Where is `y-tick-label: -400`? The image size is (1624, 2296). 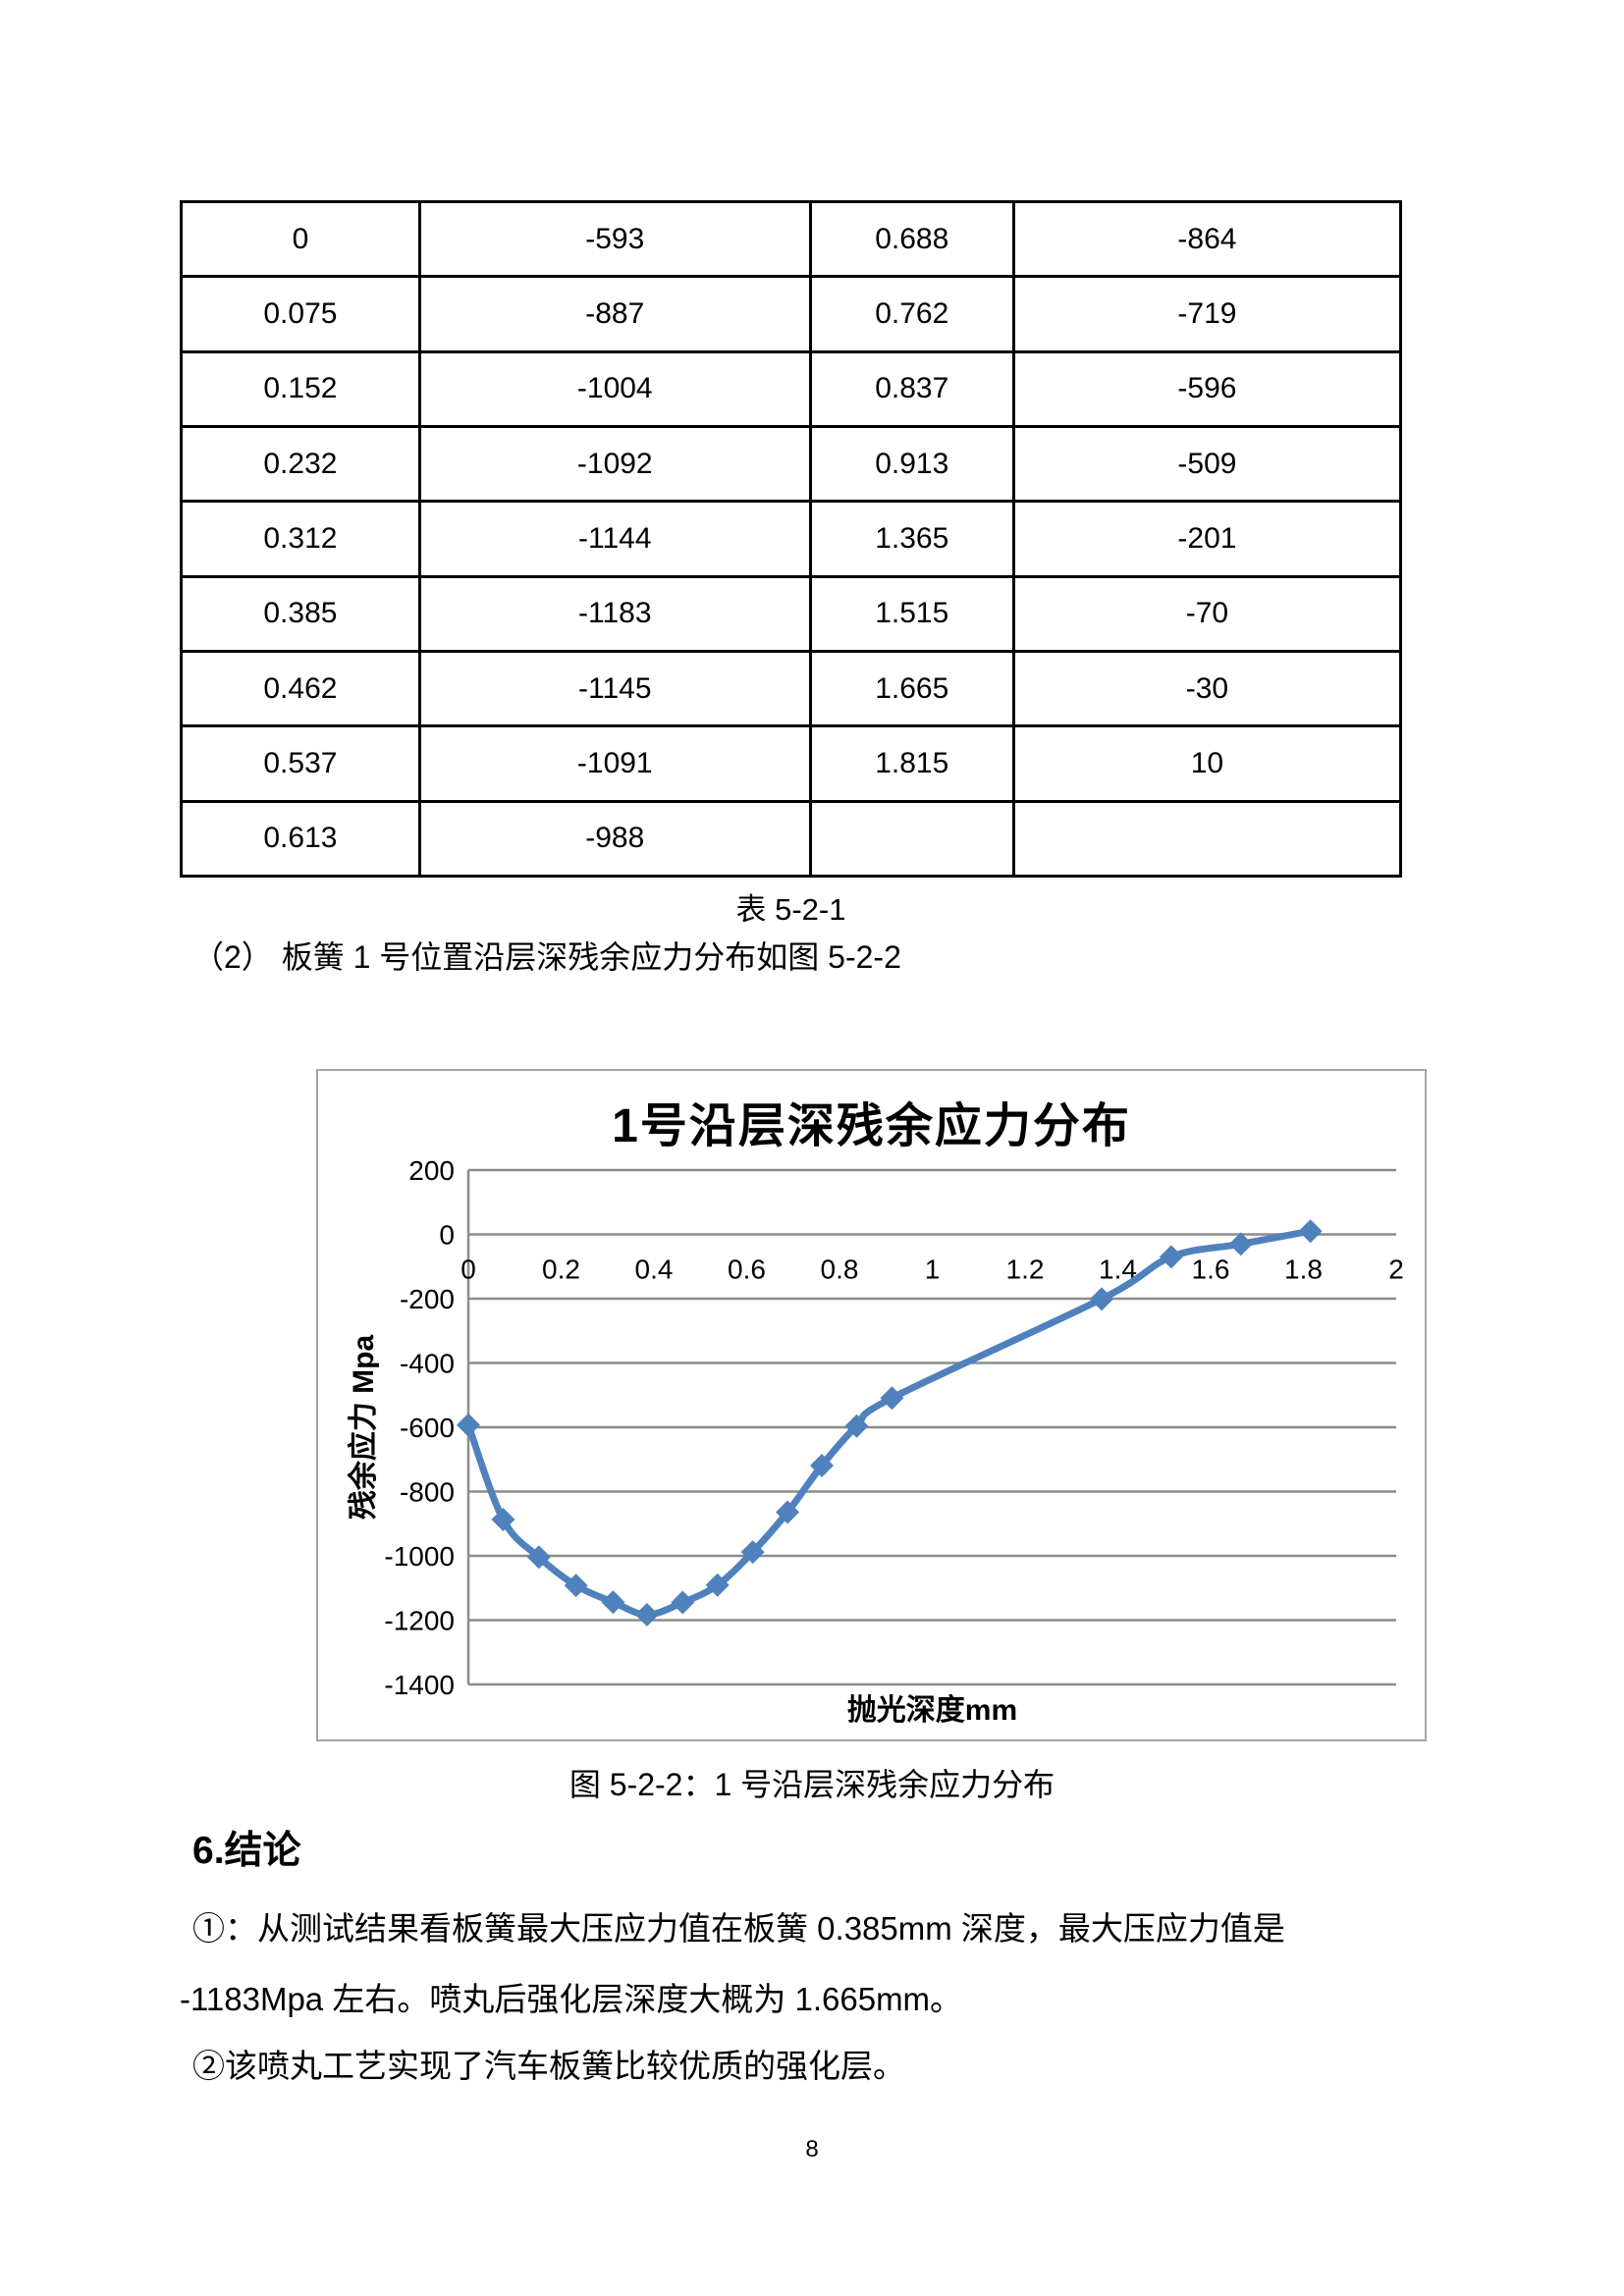 y-tick-label: -400 is located at coordinates (427, 1364).